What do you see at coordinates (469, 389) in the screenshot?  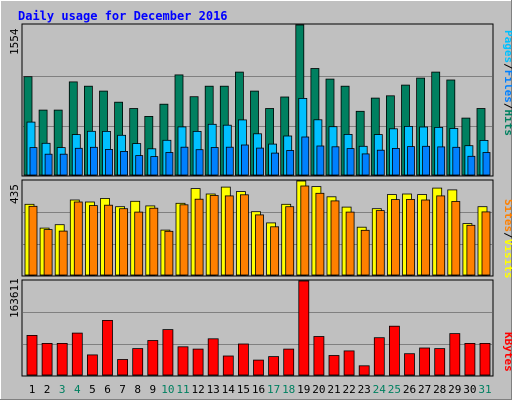 I see `x-tick-label: 30` at bounding box center [469, 389].